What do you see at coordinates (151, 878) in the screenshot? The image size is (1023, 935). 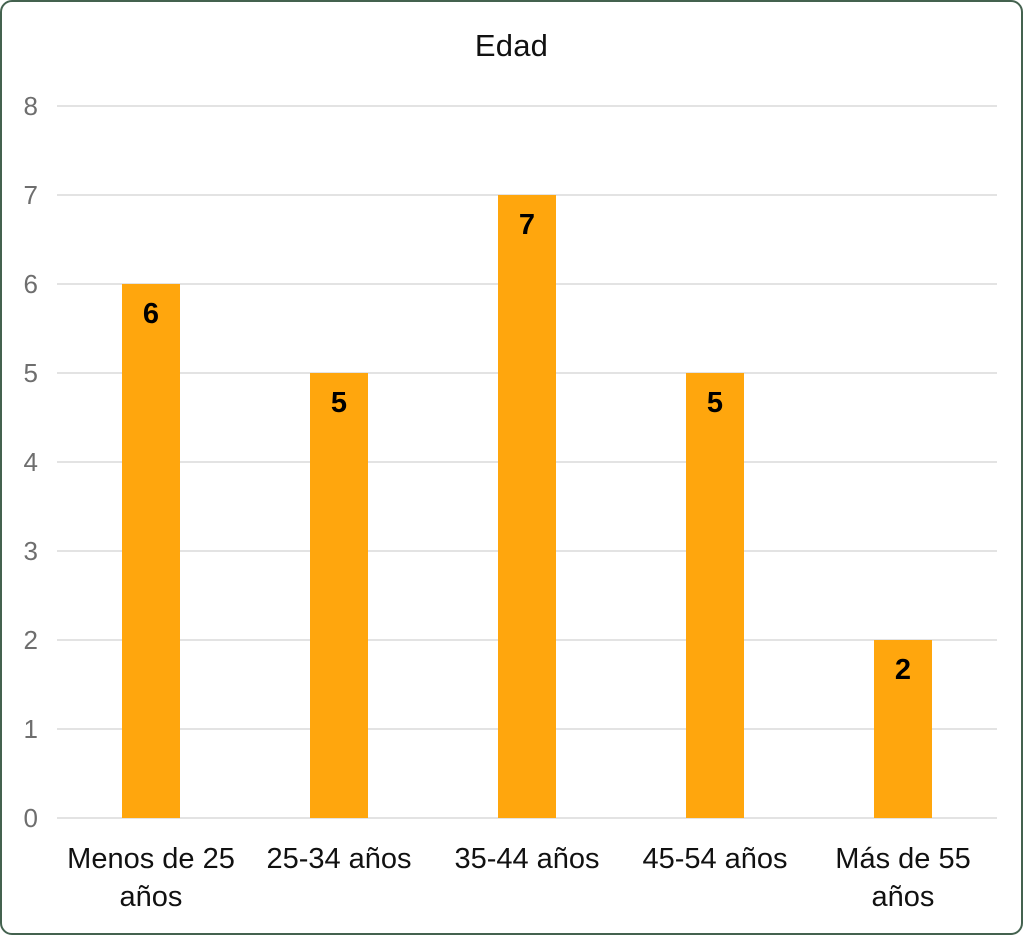 I see `x-axis-category-label: Menos de 25 años` at bounding box center [151, 878].